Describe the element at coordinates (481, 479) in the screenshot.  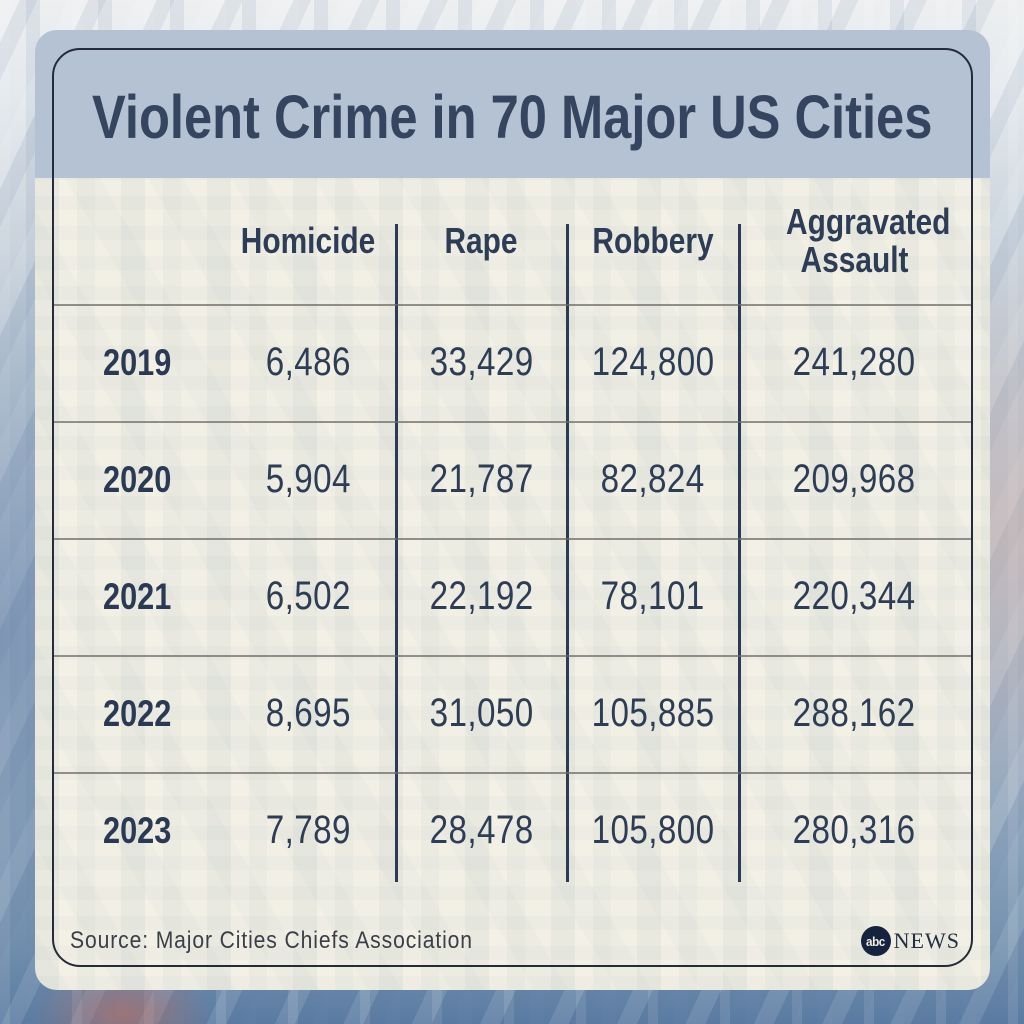
I see `cell-2020-rape: 21,787` at that location.